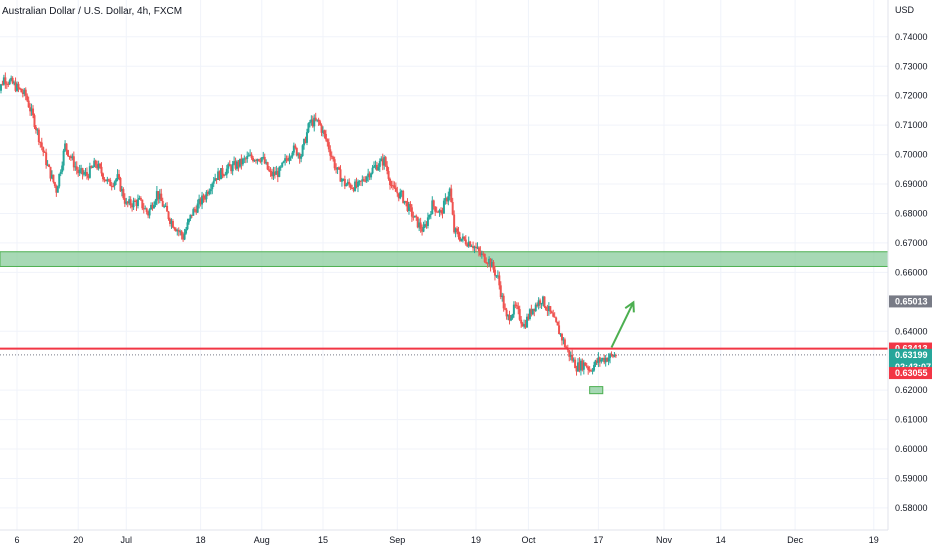  I want to click on y-tick-label: 0.67000, so click(911, 243).